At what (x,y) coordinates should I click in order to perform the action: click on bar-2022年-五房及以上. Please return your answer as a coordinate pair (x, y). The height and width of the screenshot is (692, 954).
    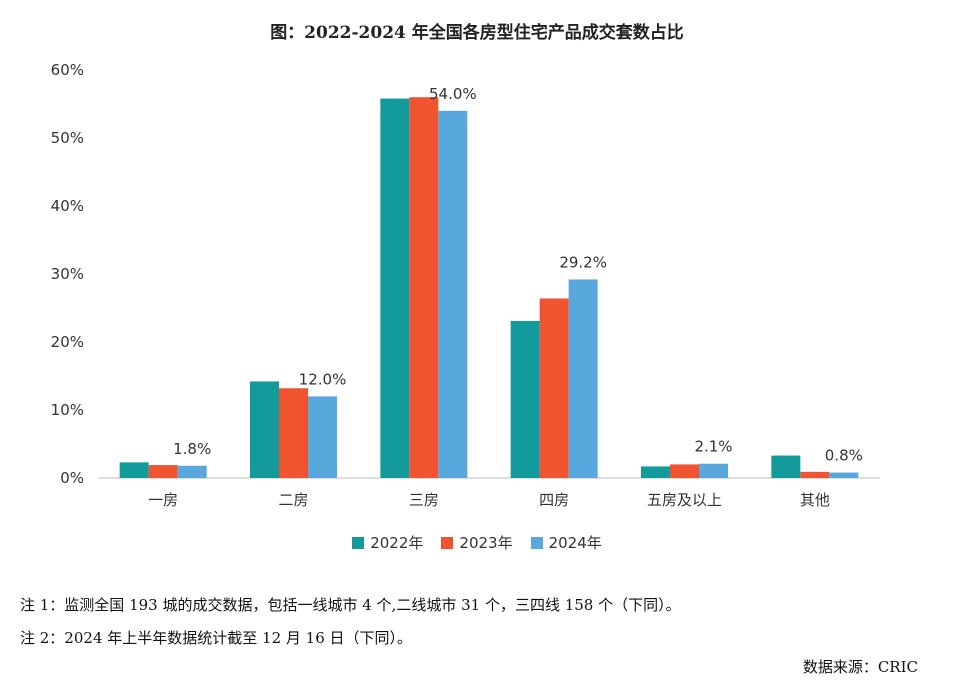
    Looking at the image, I should click on (655, 472).